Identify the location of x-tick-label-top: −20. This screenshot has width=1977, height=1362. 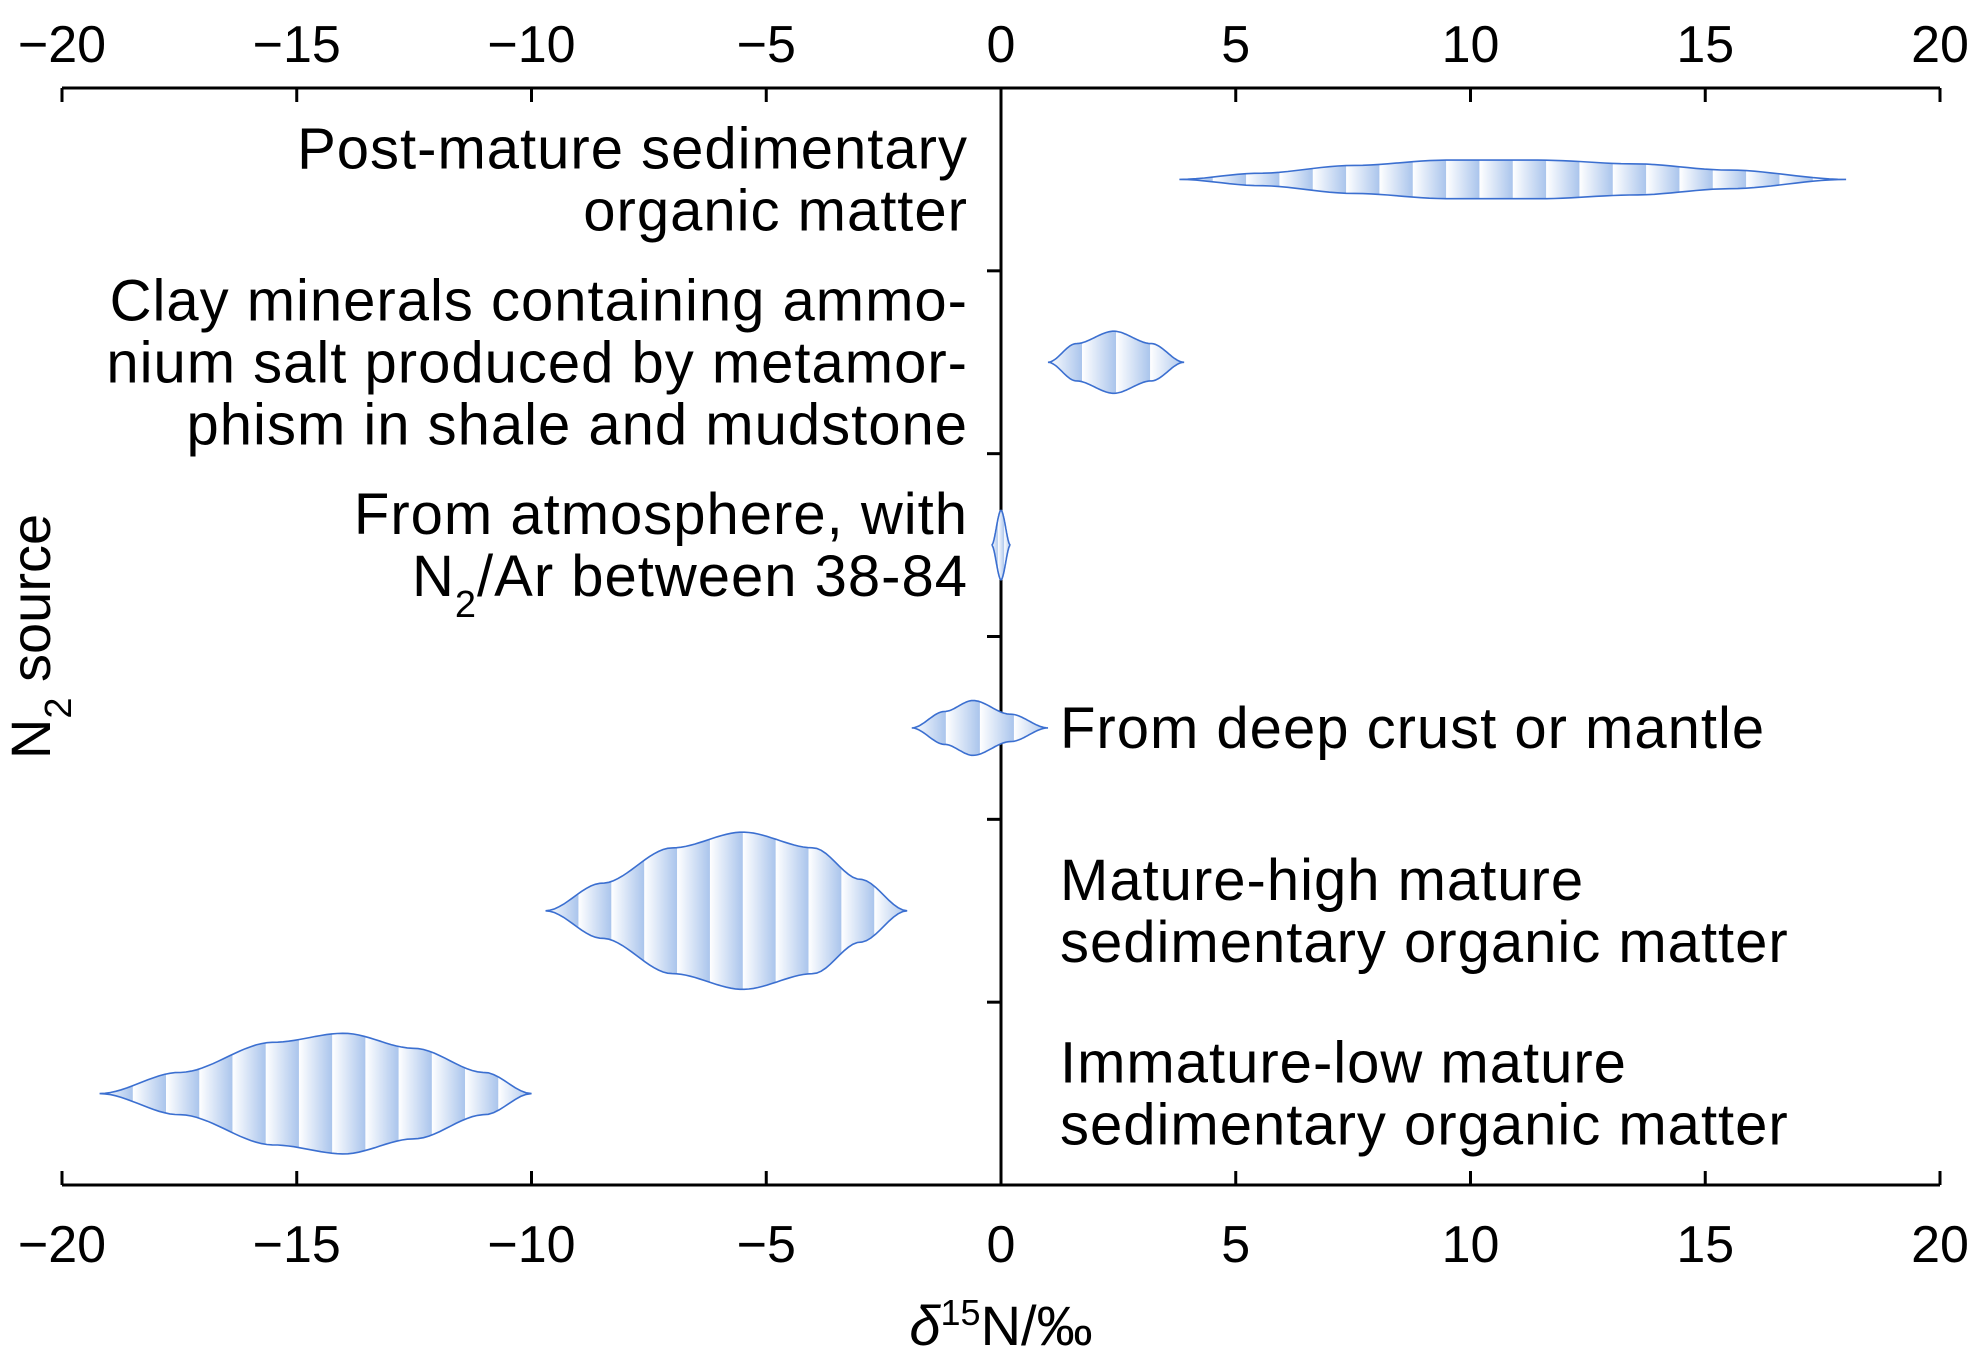
(62, 45).